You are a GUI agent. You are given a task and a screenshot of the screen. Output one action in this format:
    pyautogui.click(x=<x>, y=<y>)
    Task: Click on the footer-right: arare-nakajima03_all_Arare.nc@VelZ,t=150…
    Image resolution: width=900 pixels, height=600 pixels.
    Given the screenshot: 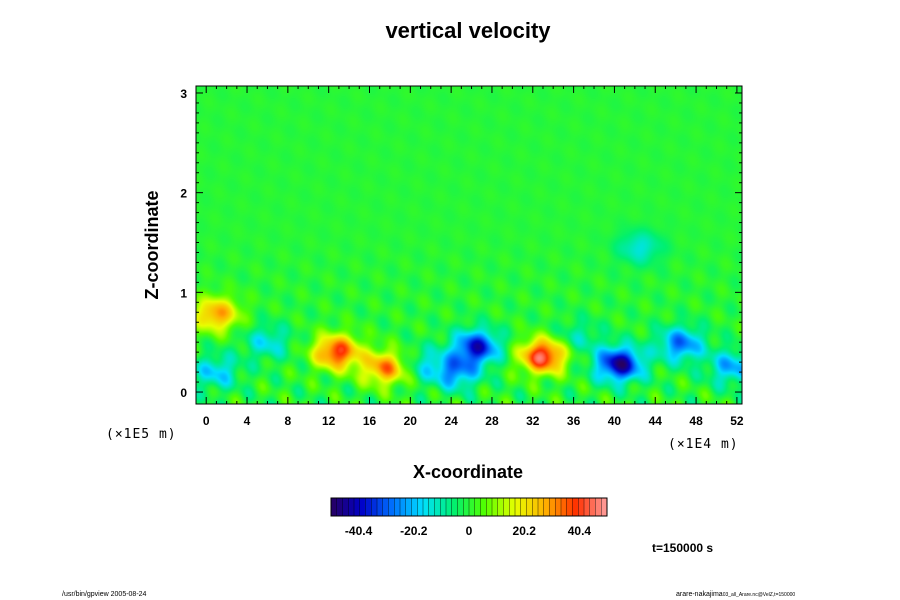 What is the action you would take?
    pyautogui.click(x=735, y=594)
    